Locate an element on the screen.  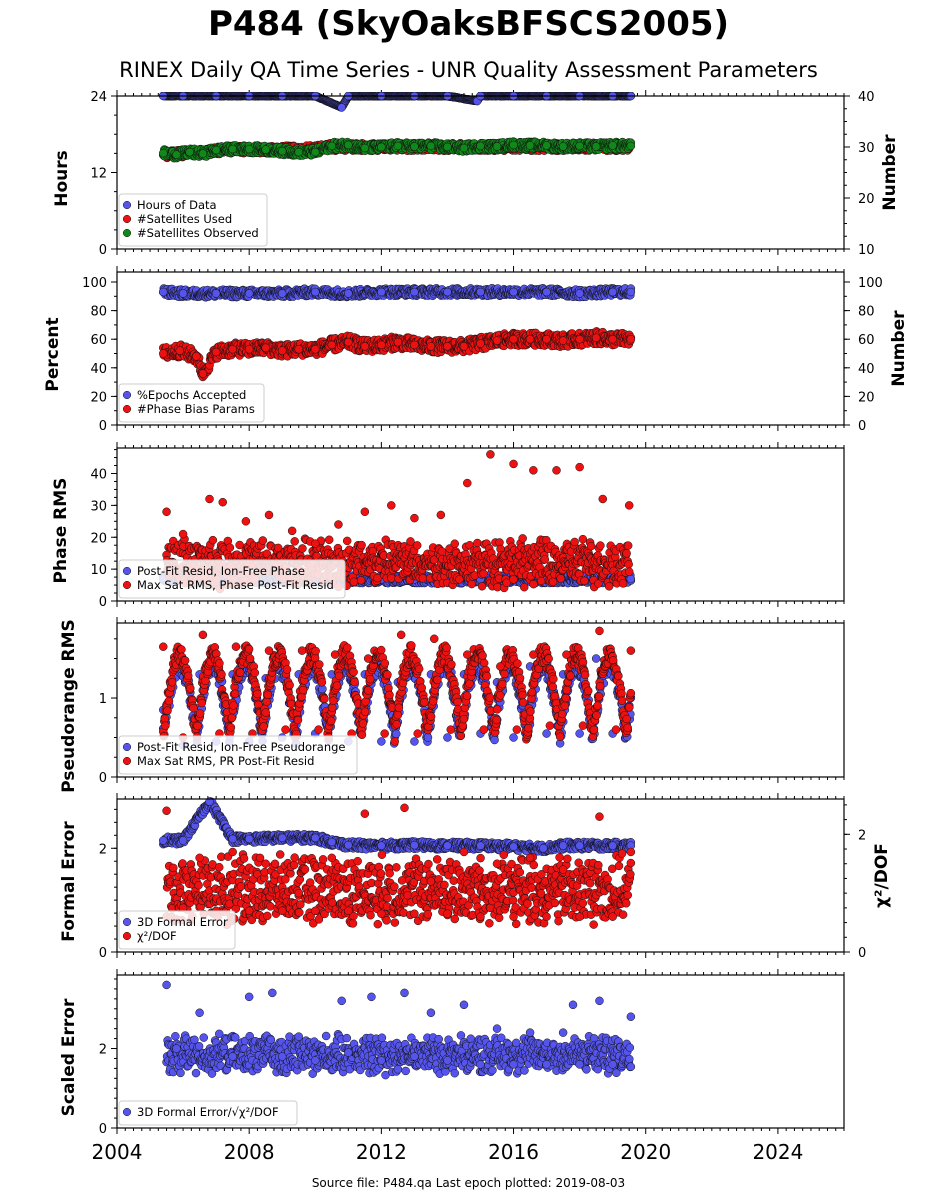
y2-tick-label: 10 is located at coordinates (866, 250).